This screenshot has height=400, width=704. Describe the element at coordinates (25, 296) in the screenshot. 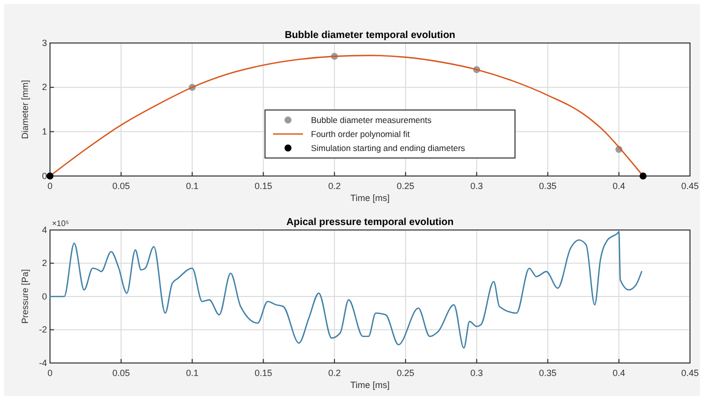

I see `y-axis-title: Pressure [Pa]` at that location.